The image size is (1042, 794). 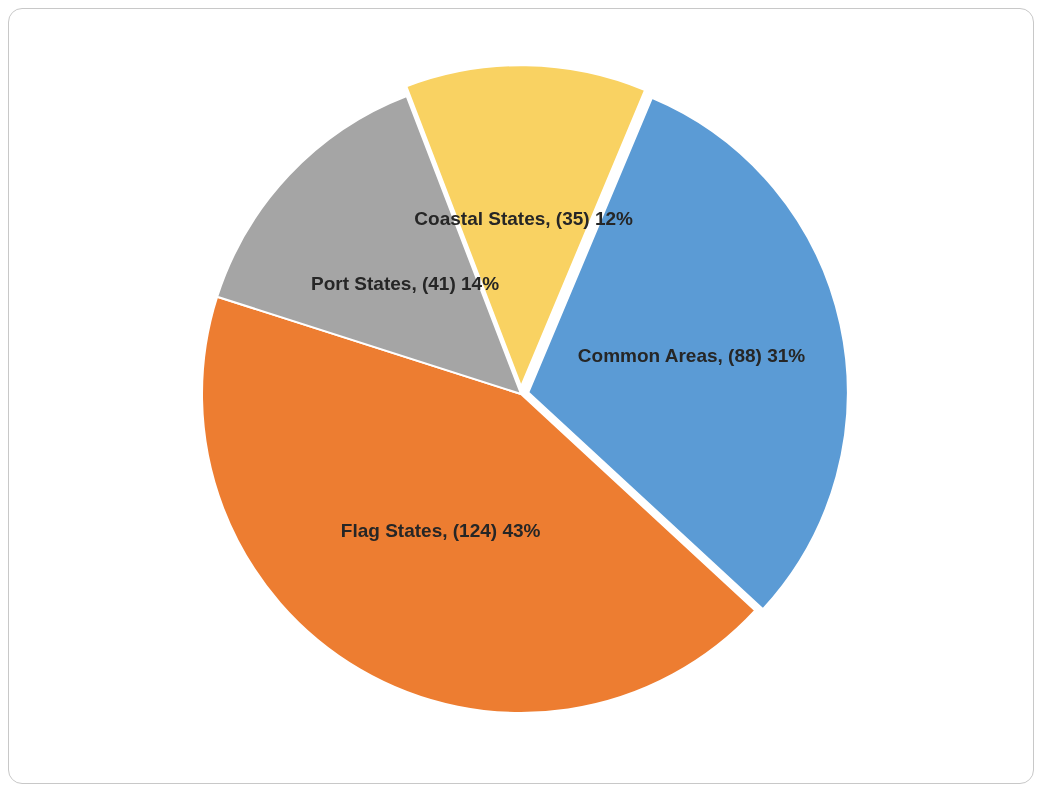 What do you see at coordinates (691, 356) in the screenshot?
I see `slice-label: Common Areas, (88) 31%` at bounding box center [691, 356].